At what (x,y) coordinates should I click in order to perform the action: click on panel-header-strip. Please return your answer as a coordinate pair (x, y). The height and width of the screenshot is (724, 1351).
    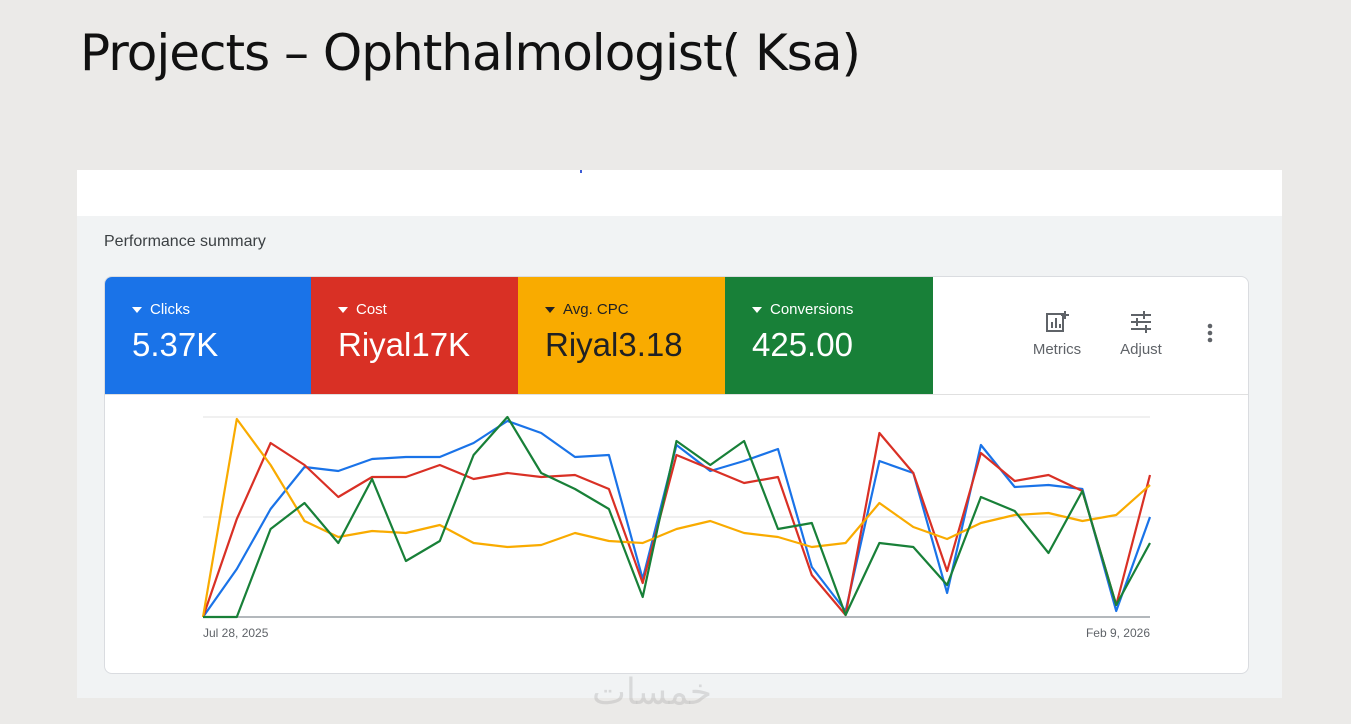
    Looking at the image, I should click on (679, 193).